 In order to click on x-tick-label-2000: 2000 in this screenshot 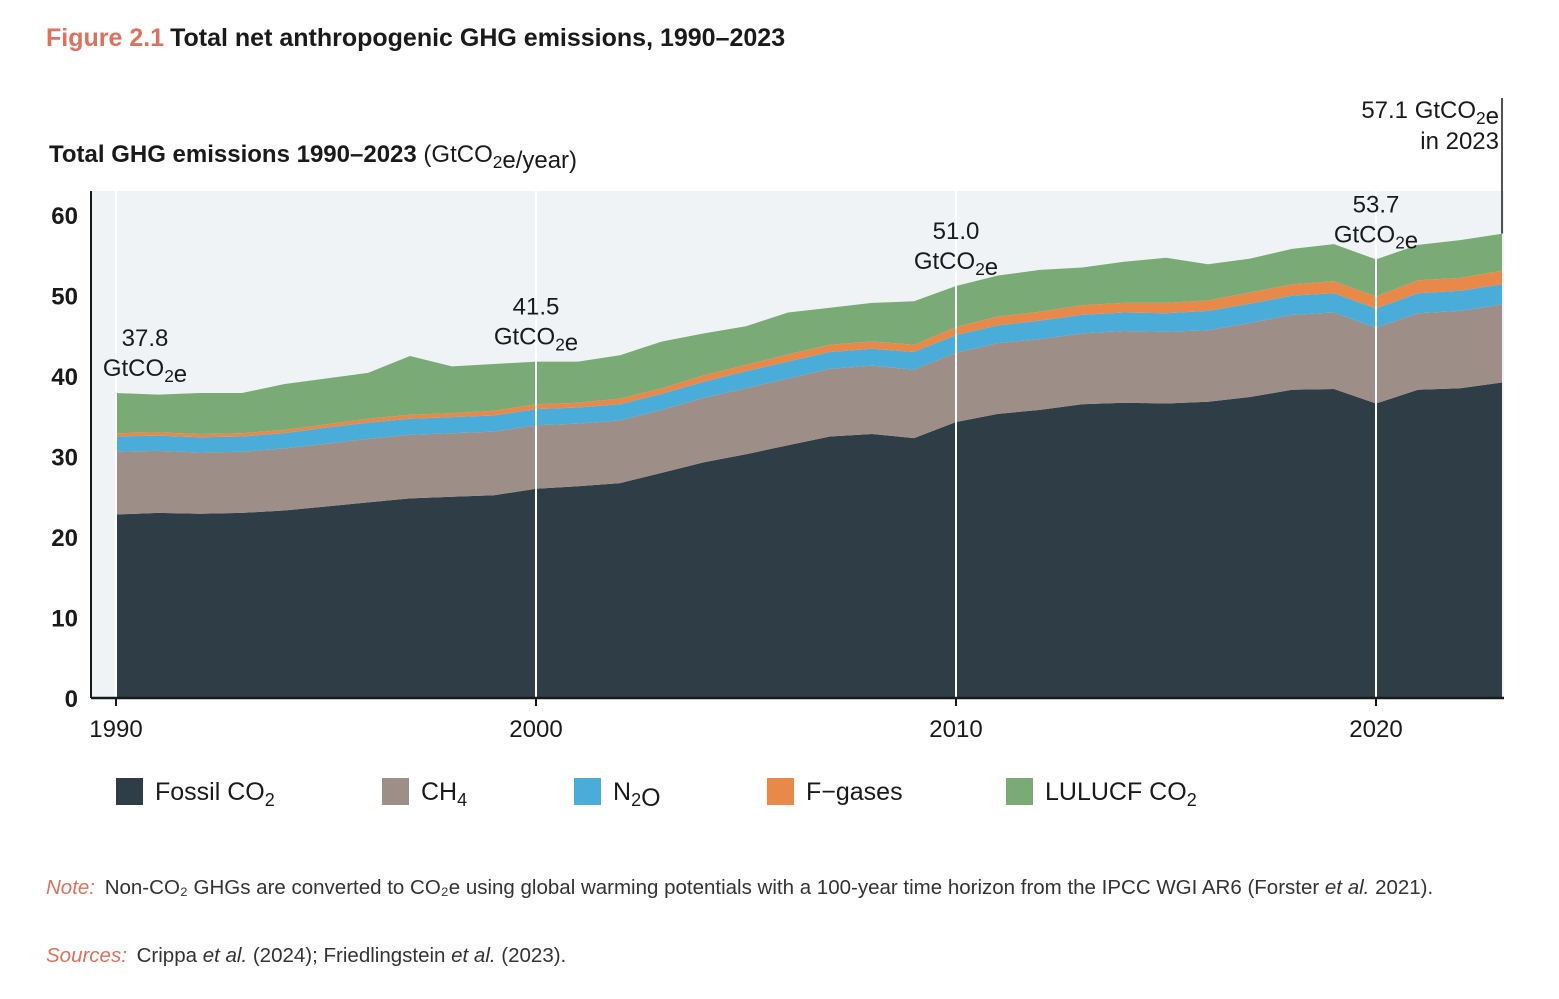, I will do `click(535, 729)`.